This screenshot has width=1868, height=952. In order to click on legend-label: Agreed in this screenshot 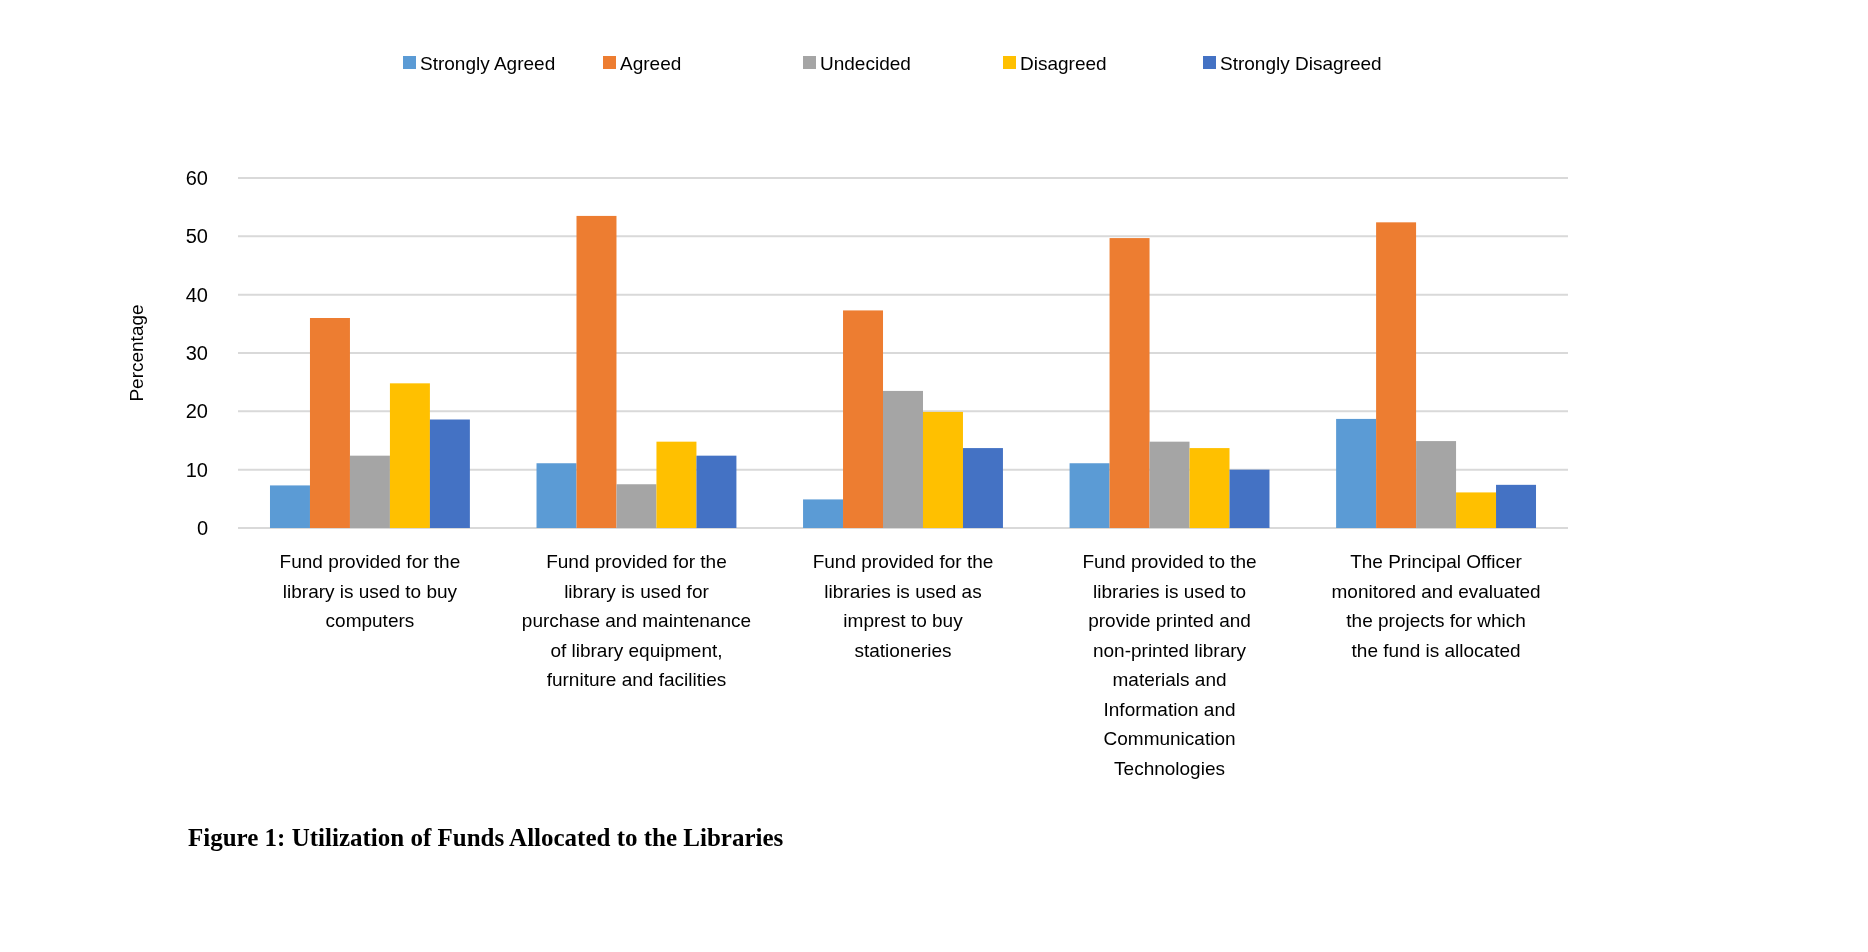, I will do `click(651, 63)`.